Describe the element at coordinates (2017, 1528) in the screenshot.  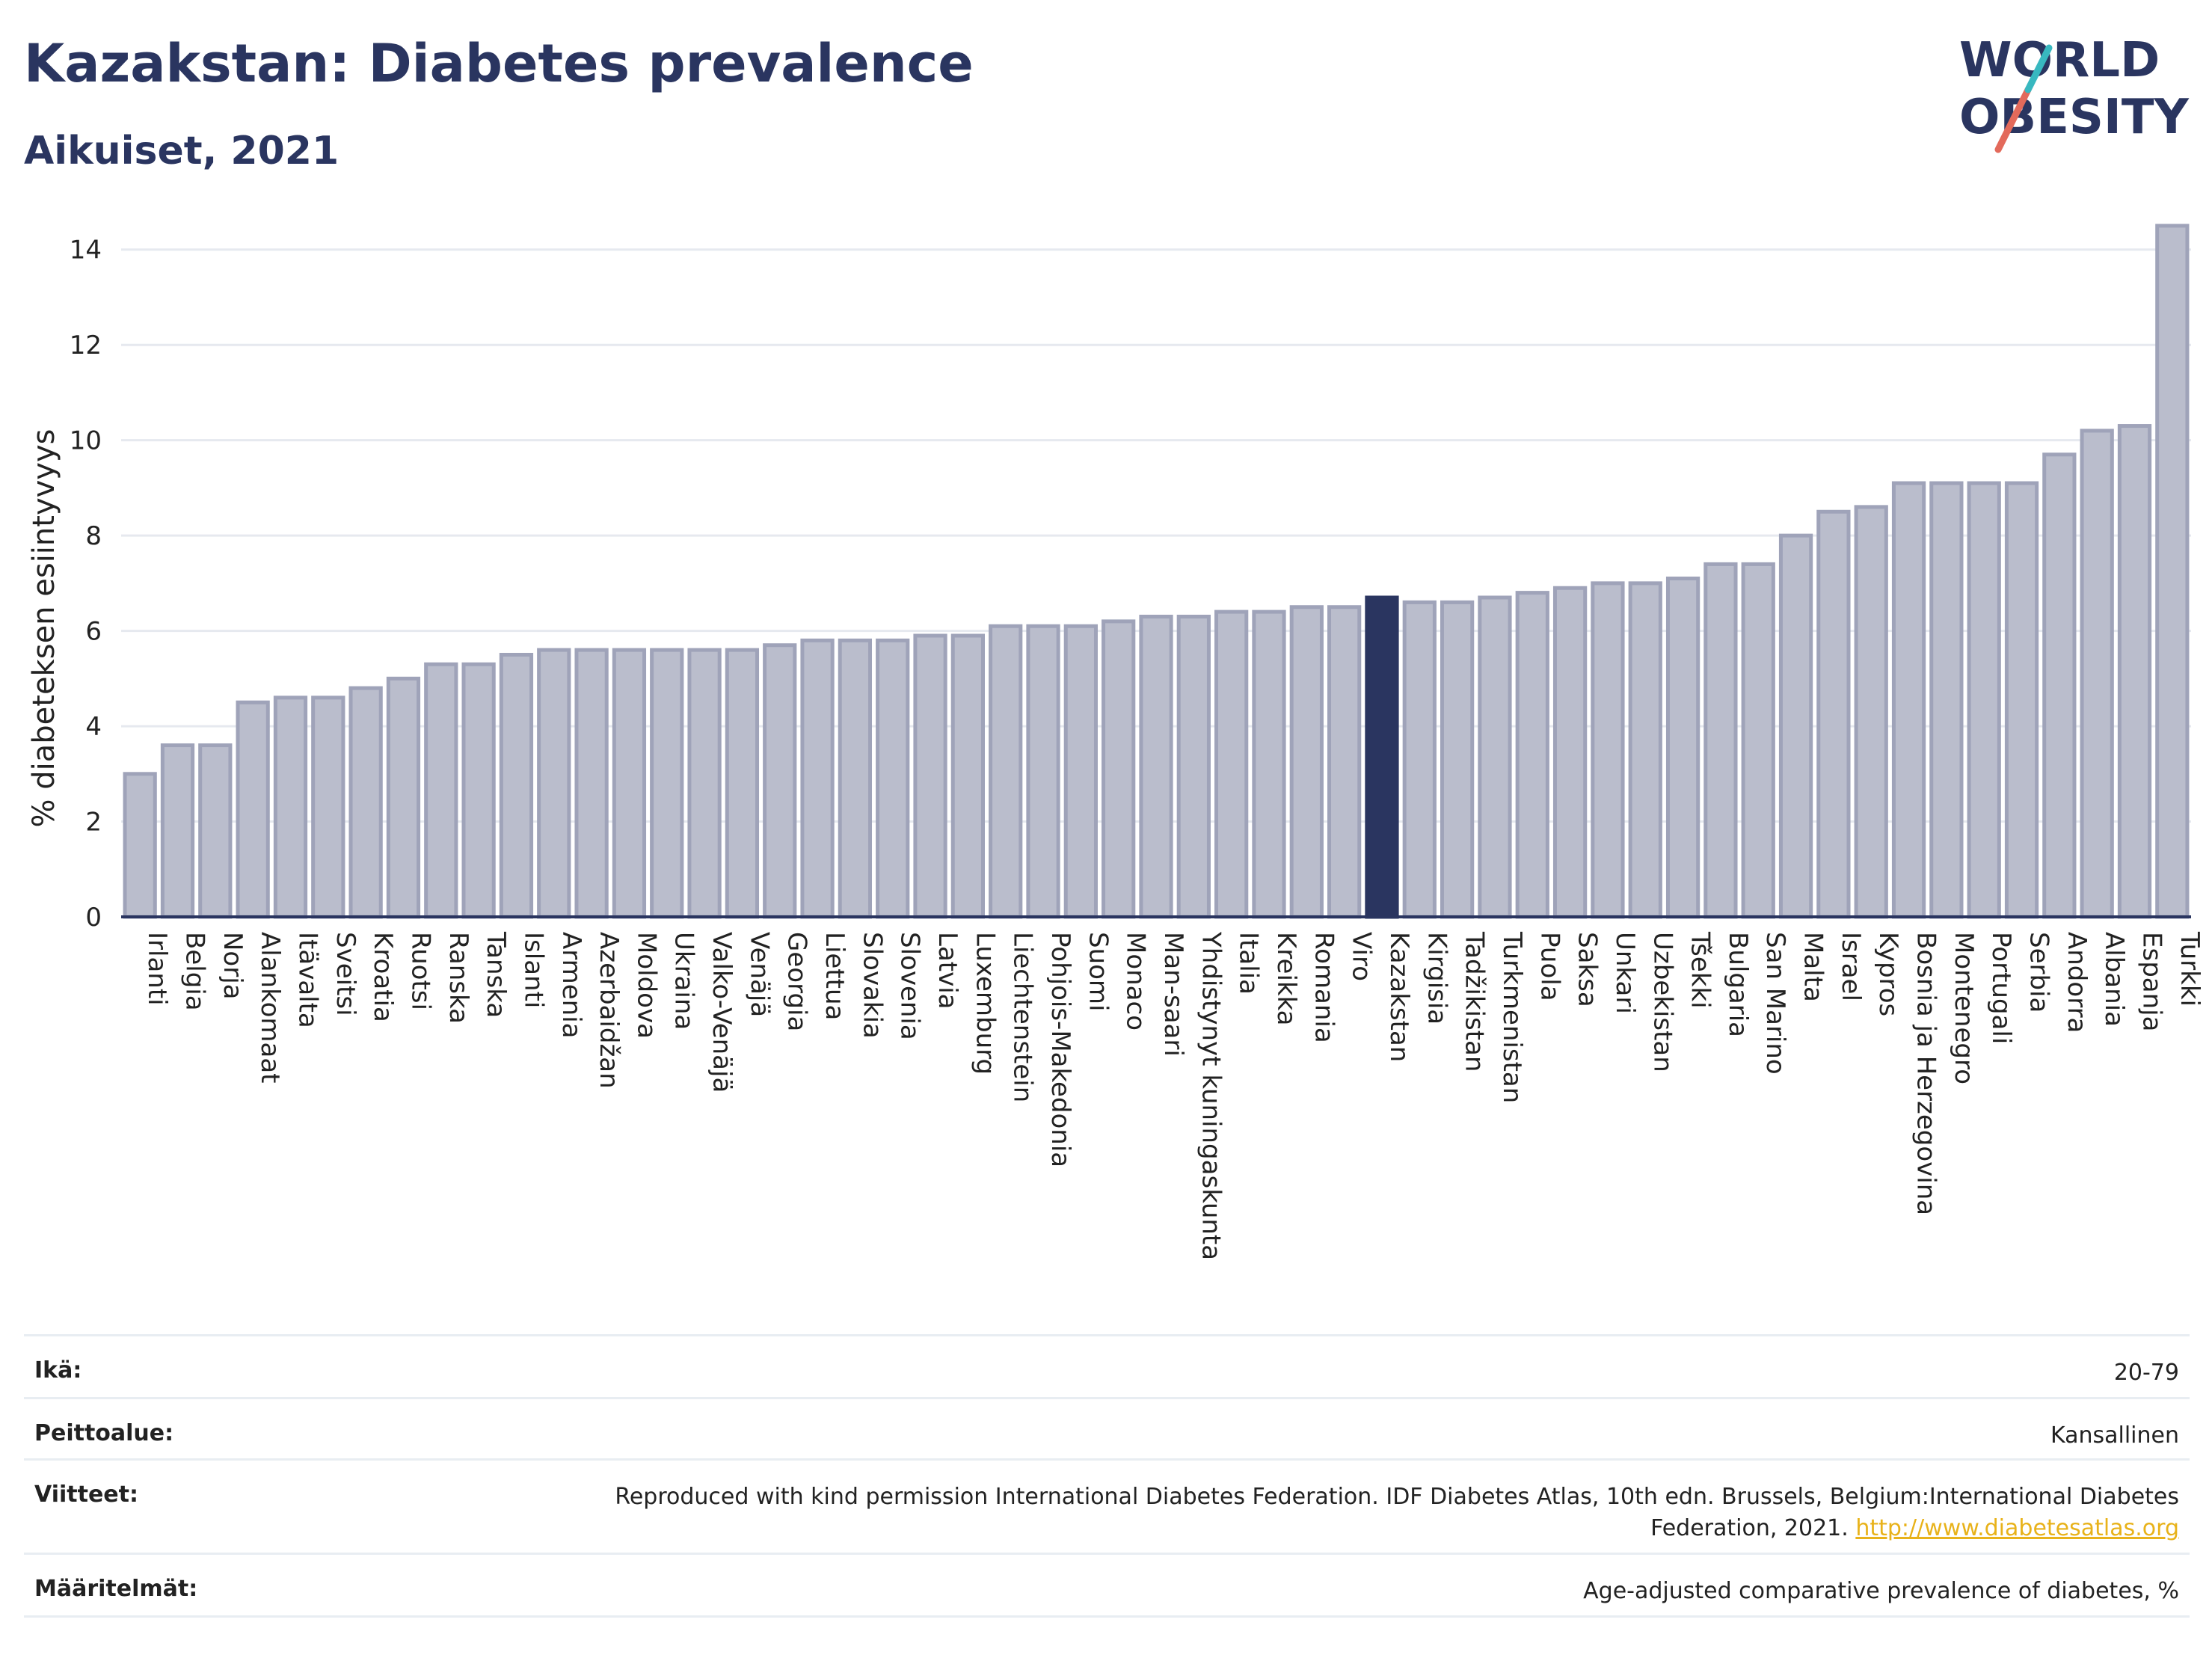
I see `source-link: http://www.diabetesatlas.org` at that location.